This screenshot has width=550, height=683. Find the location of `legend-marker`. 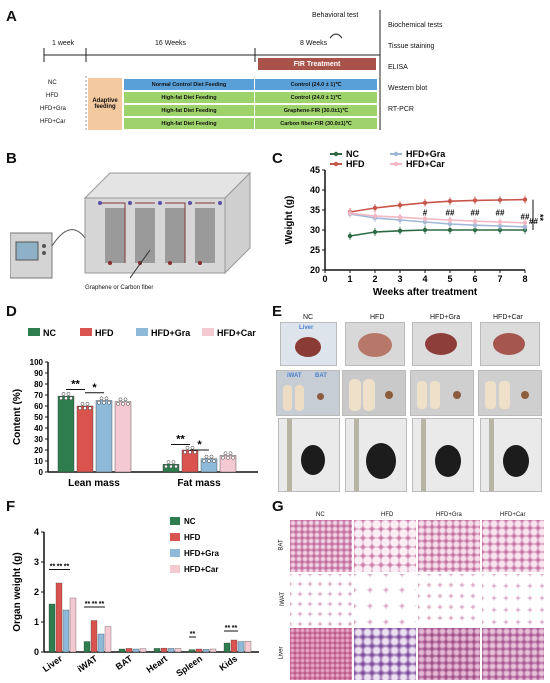

legend-marker is located at coordinates (396, 154).